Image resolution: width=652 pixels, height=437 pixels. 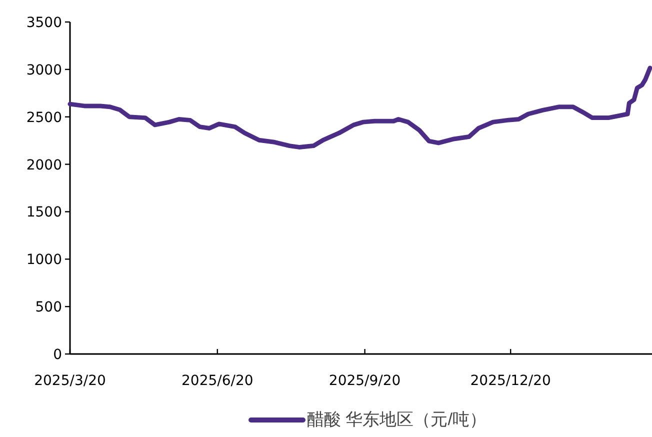 What do you see at coordinates (44, 212) in the screenshot?
I see `y-tick-label: 1500` at bounding box center [44, 212].